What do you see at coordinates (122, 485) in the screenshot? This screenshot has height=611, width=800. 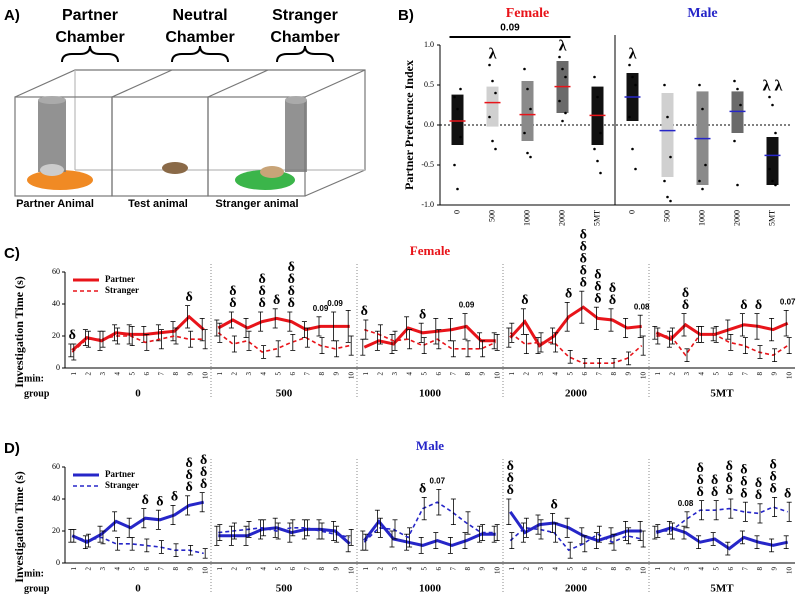 I see `legend-label: Stranger` at bounding box center [122, 485].